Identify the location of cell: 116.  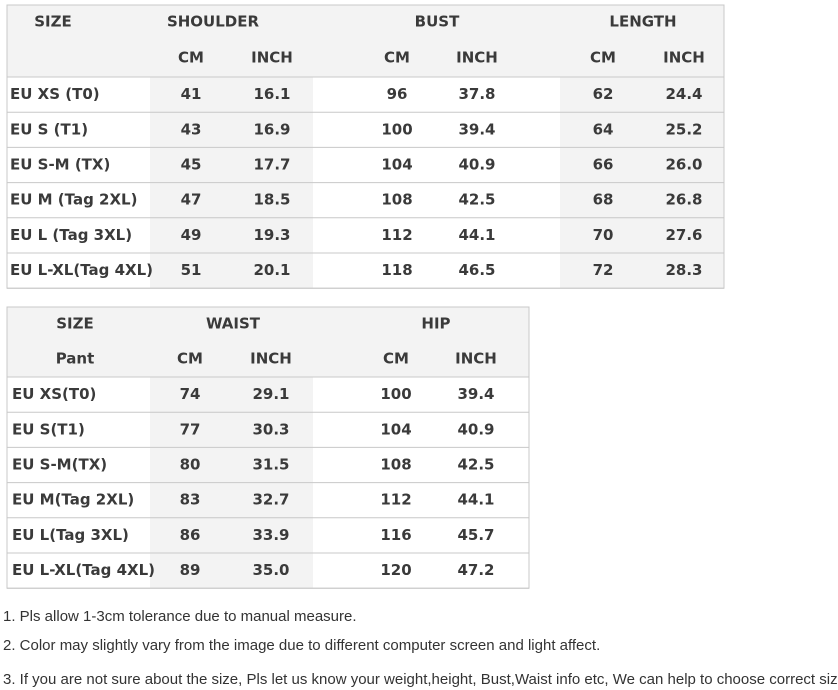
(395, 535).